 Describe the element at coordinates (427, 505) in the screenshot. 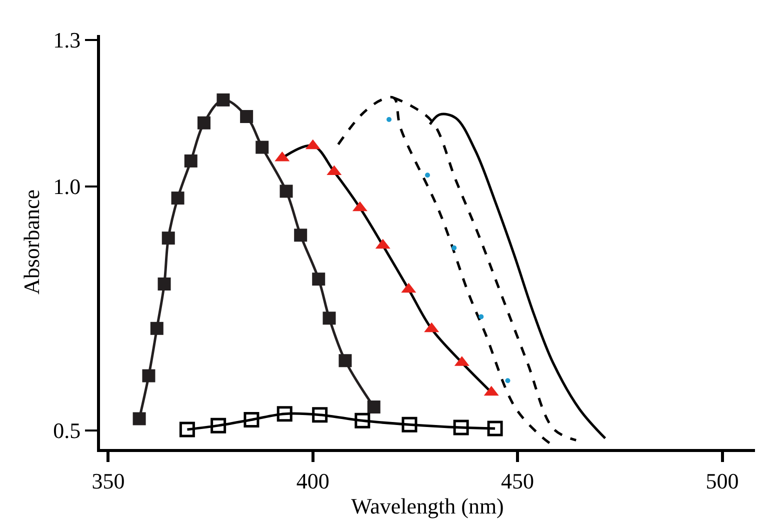

I see `x-axis-title: Wavelength (nm)` at that location.